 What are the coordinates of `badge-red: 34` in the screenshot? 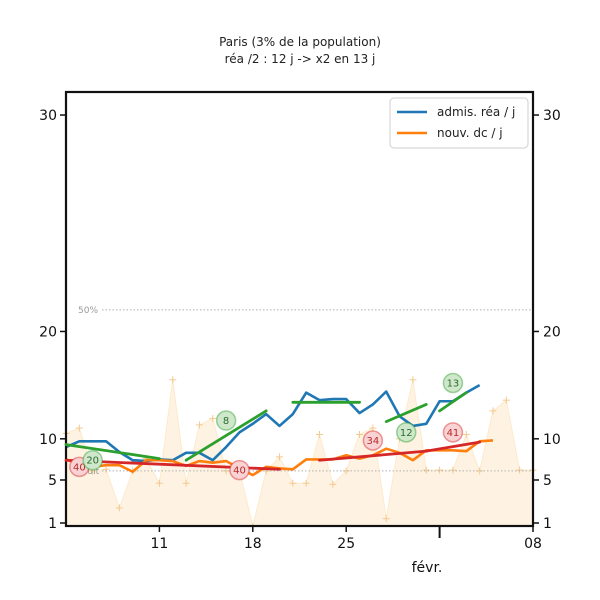 It's located at (373, 440).